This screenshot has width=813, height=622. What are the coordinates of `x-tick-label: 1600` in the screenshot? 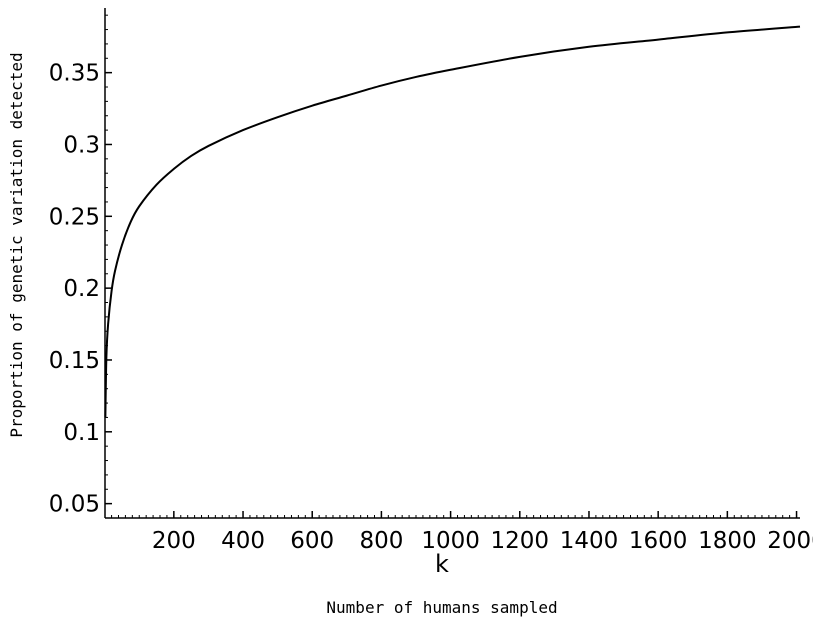 It's located at (658, 541).